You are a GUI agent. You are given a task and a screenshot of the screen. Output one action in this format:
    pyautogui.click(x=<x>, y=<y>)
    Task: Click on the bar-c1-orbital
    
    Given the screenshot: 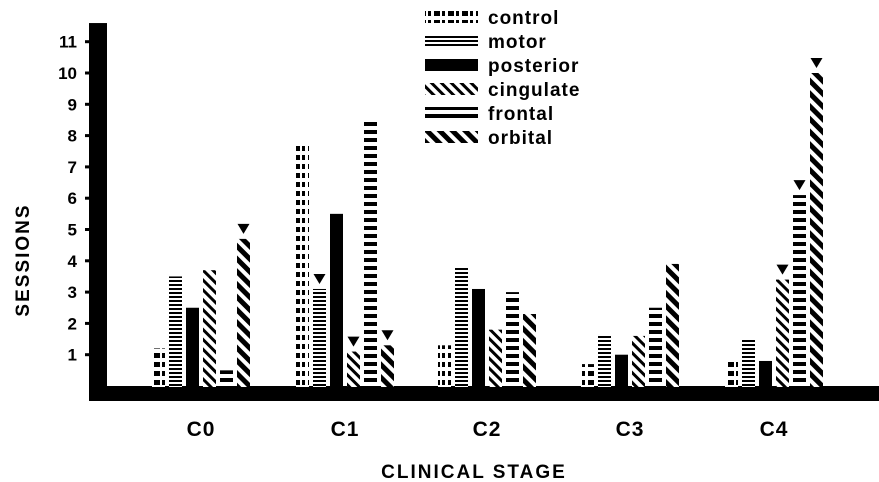 What is the action you would take?
    pyautogui.click(x=387, y=366)
    